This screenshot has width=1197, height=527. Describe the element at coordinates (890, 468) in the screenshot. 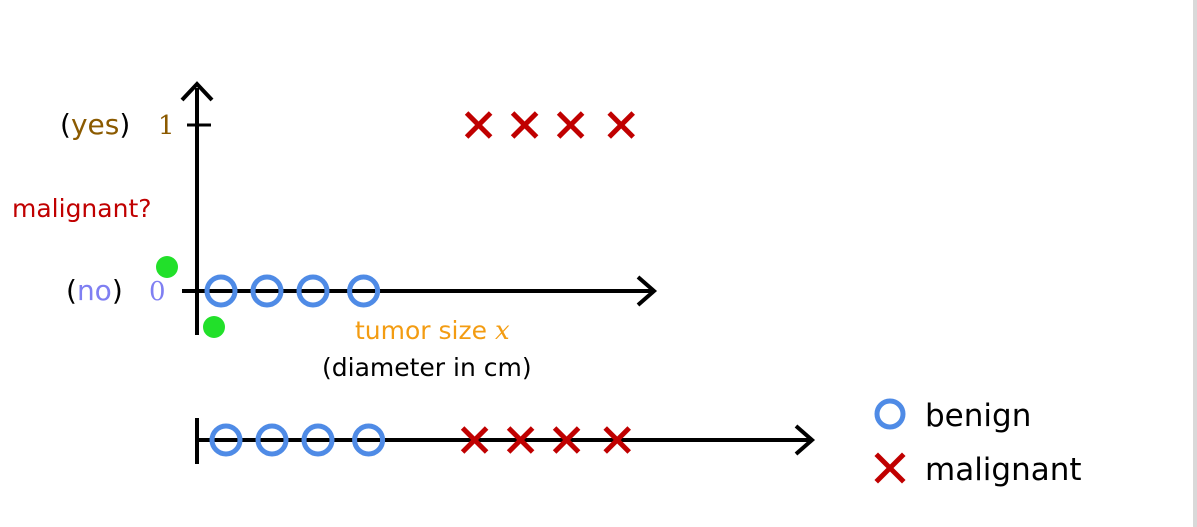

I see `legend-malignant-icon` at that location.